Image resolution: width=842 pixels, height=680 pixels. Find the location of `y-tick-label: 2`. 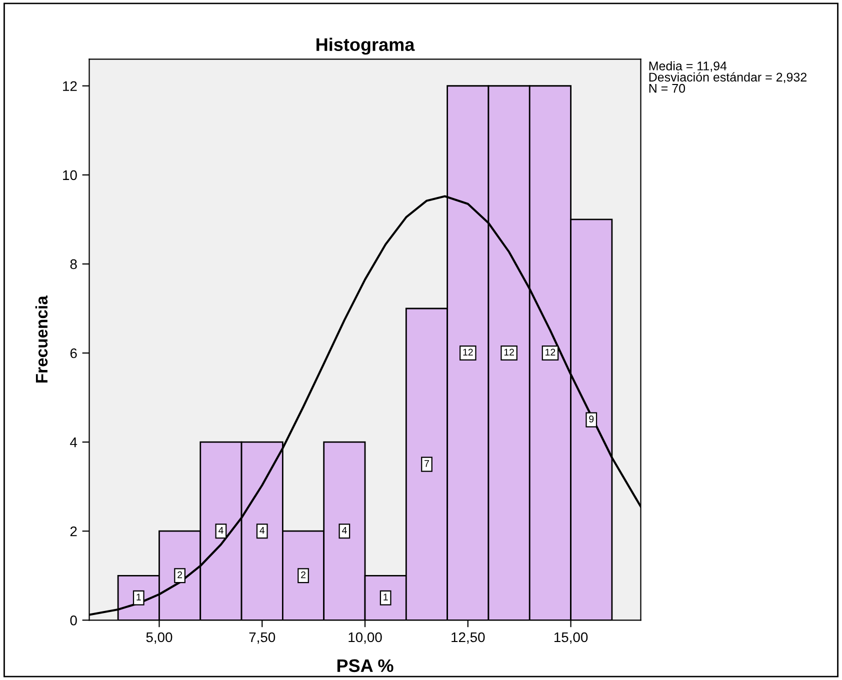

y-tick-label: 2 is located at coordinates (73, 531).